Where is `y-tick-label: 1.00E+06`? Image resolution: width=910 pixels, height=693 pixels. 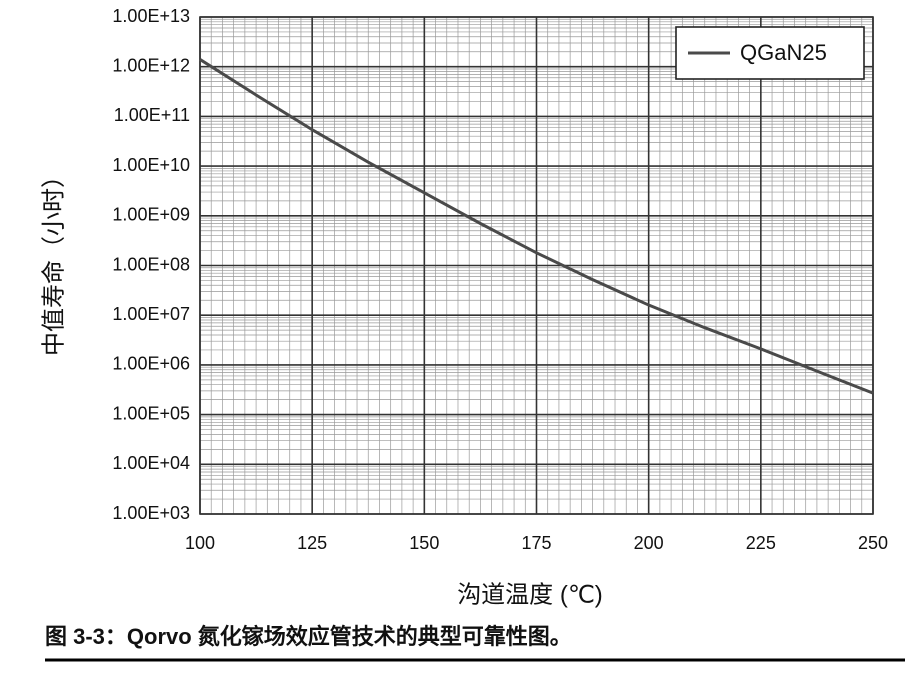 y-tick-label: 1.00E+06 is located at coordinates (151, 364).